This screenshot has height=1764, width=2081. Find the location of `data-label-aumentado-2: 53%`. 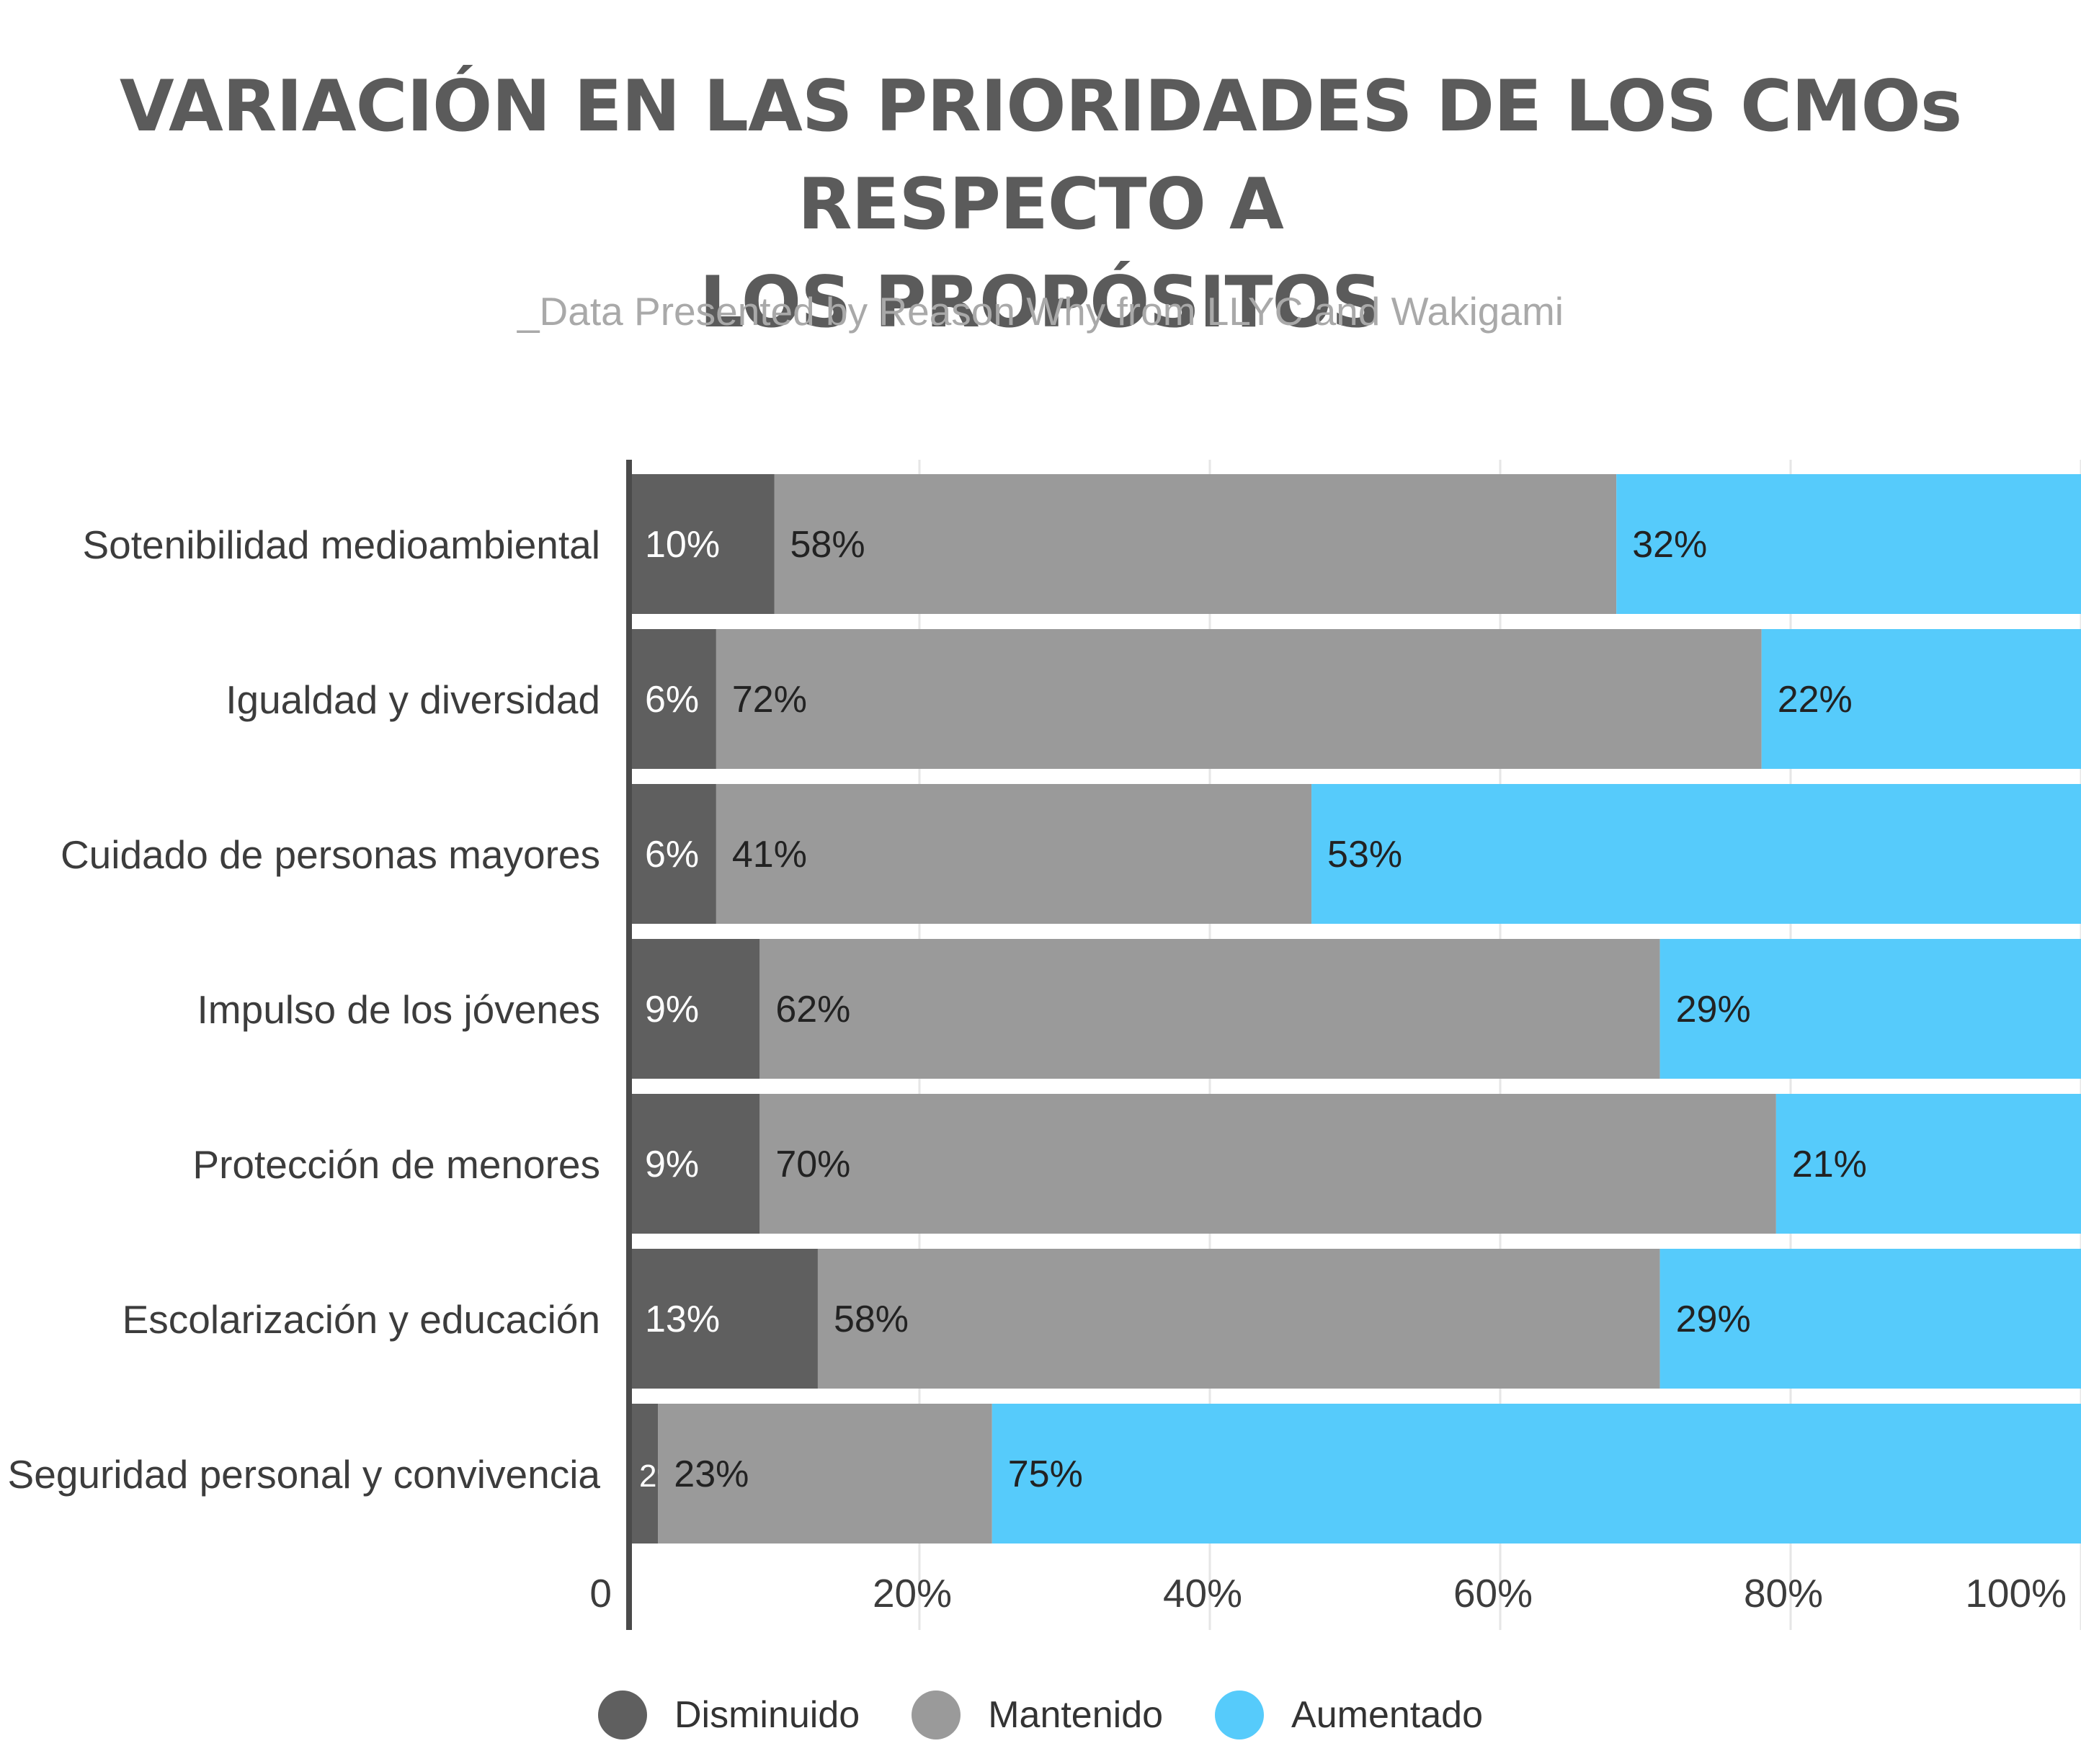

data-label-aumentado-2: 53% is located at coordinates (1364, 855).